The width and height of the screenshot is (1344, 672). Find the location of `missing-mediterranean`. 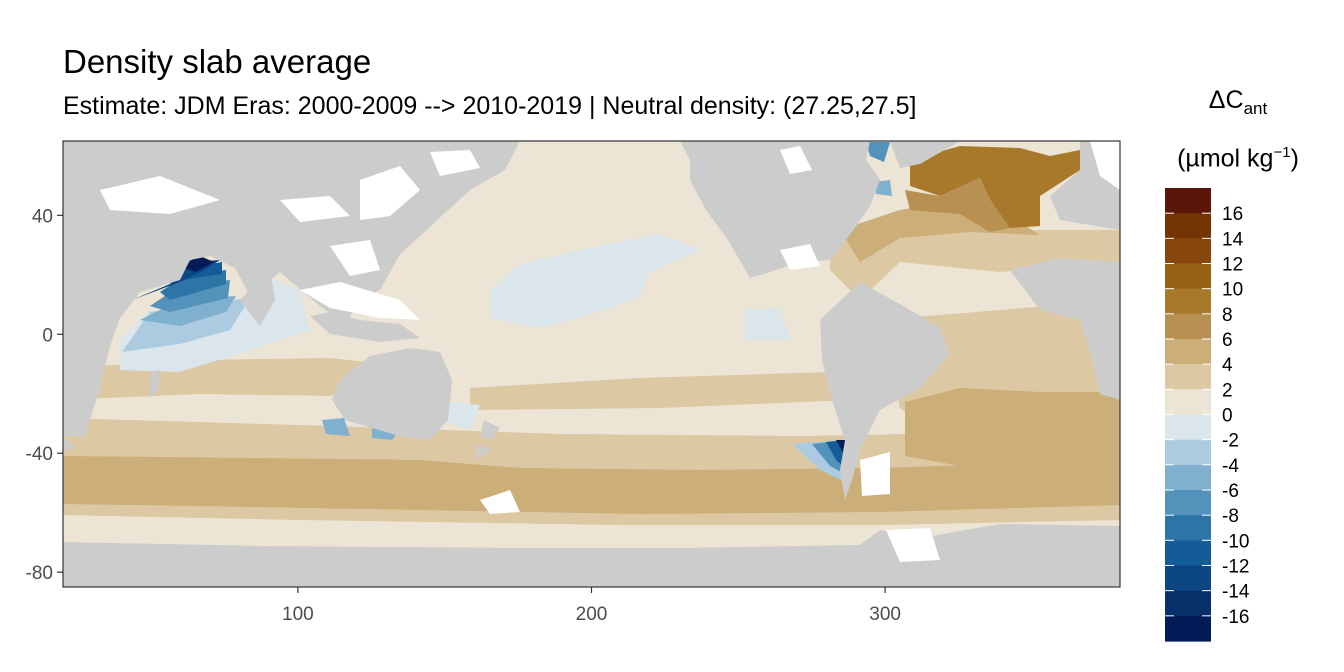

missing-mediterranean is located at coordinates (315, 209).